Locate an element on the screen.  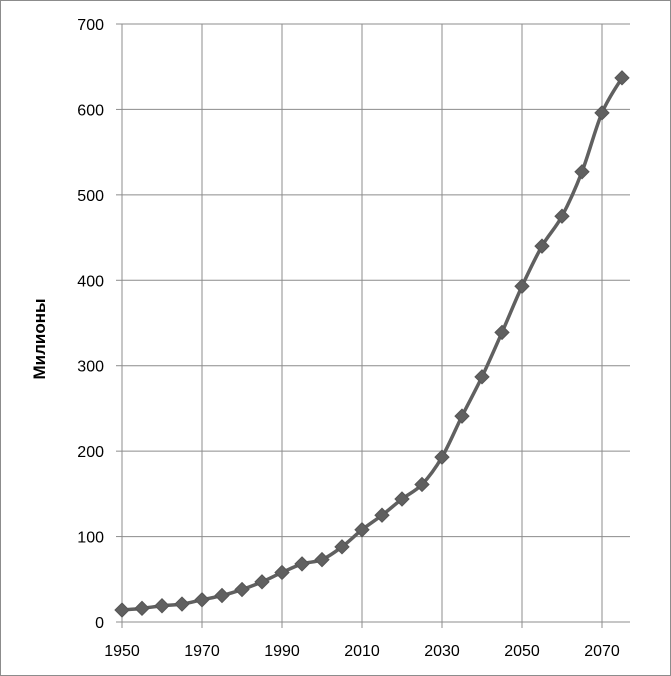
y-tick-label: 700 is located at coordinates (90, 25).